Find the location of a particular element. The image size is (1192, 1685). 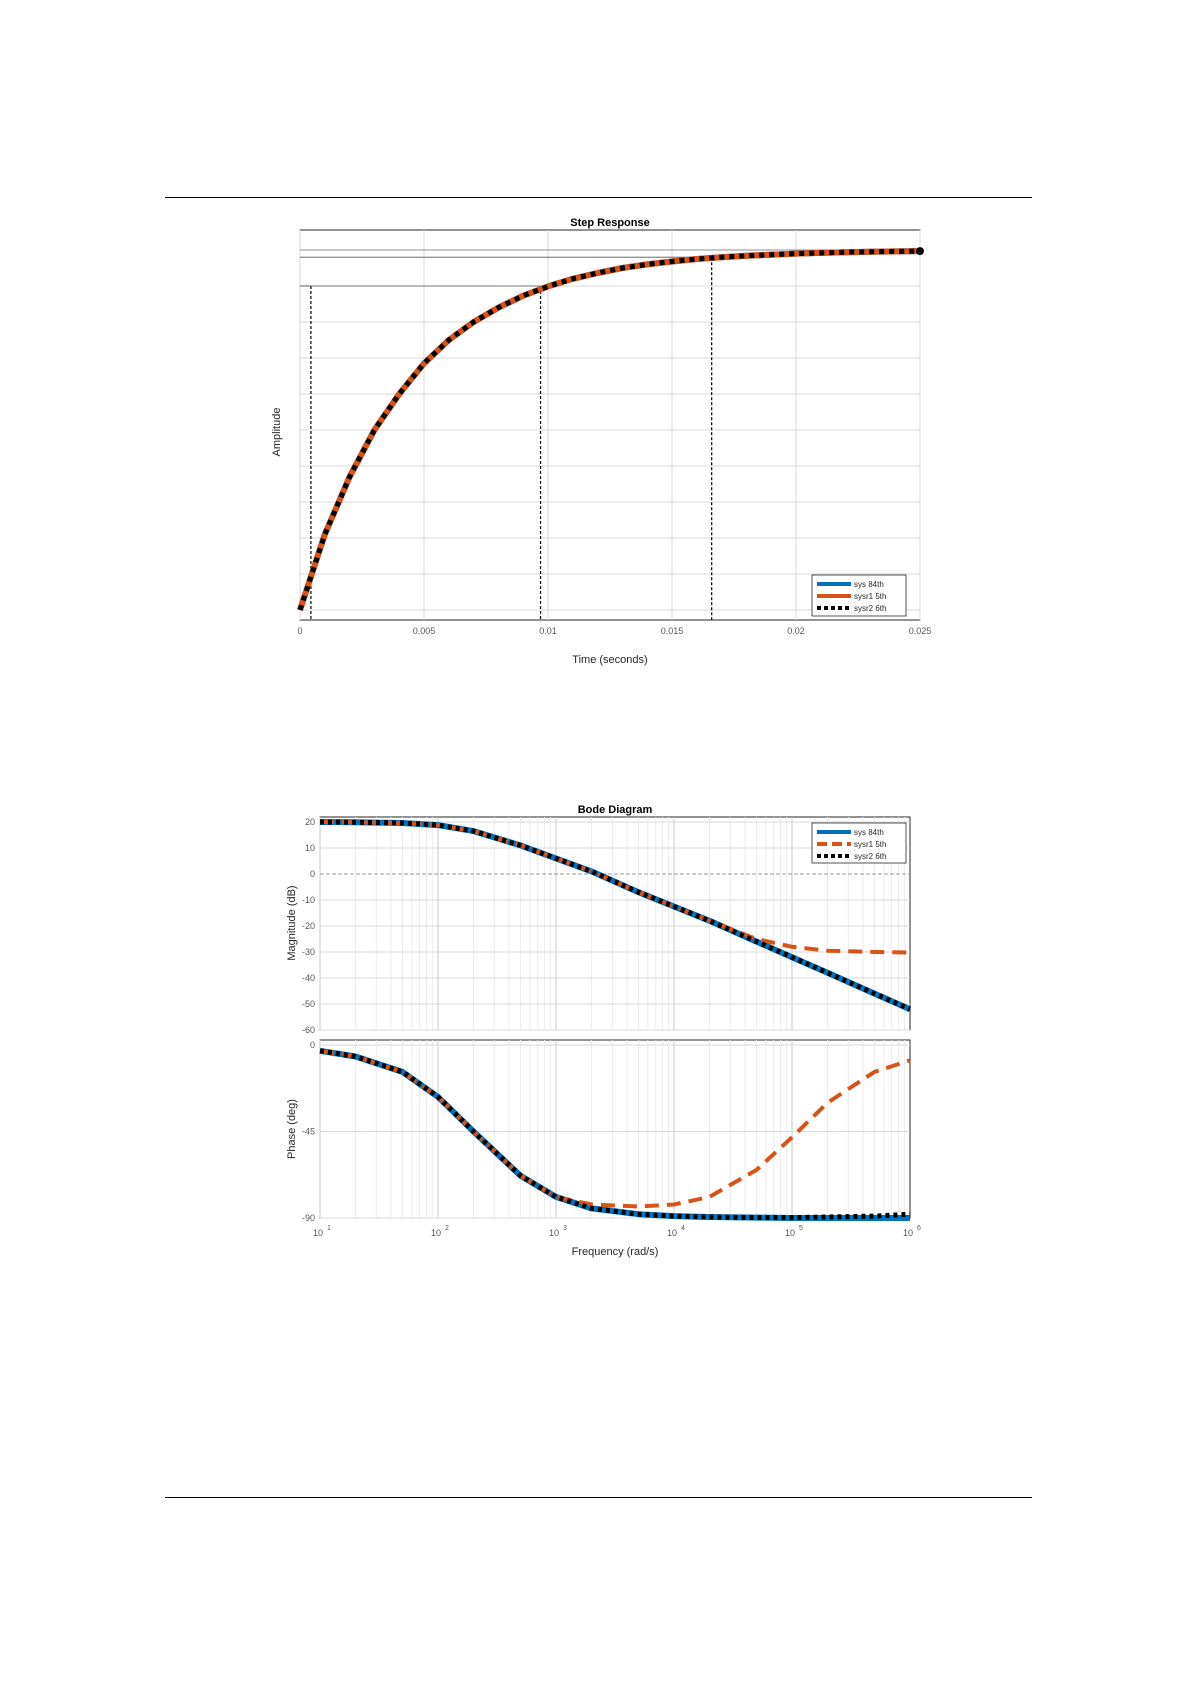

step-legend-label-sysr2: sysr2 6th is located at coordinates (870, 608).